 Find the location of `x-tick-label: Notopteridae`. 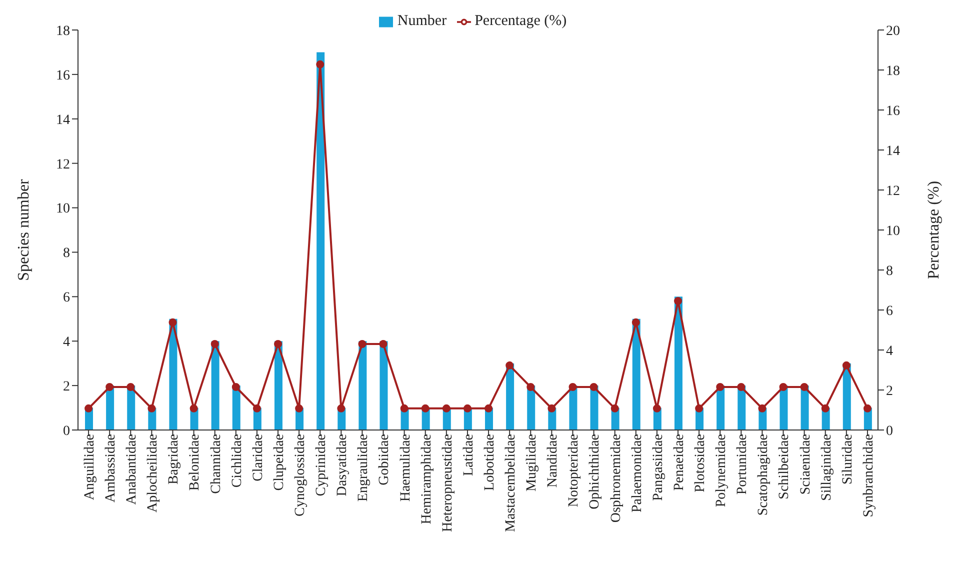

x-tick-label: Notopteridae is located at coordinates (574, 471).